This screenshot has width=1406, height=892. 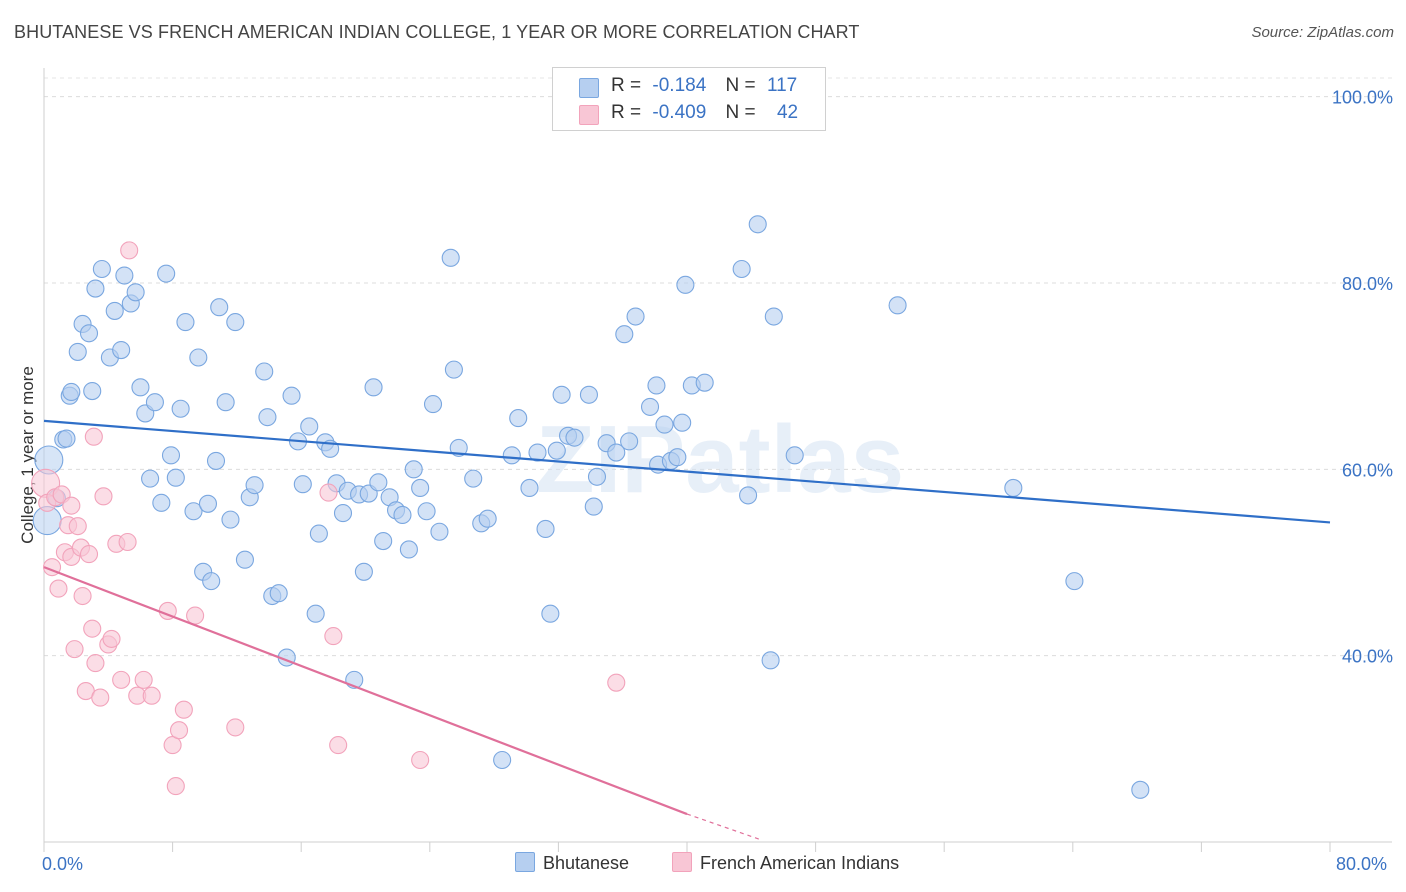 I want to click on legend-n-label: N =, so click(x=740, y=85).